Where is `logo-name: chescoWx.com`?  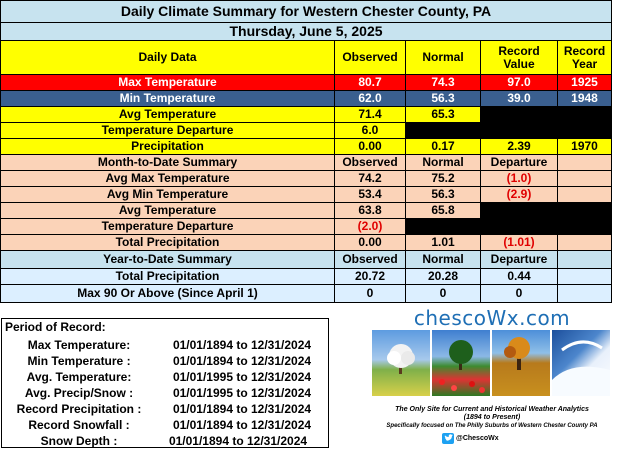 logo-name: chescoWx.com is located at coordinates (492, 318).